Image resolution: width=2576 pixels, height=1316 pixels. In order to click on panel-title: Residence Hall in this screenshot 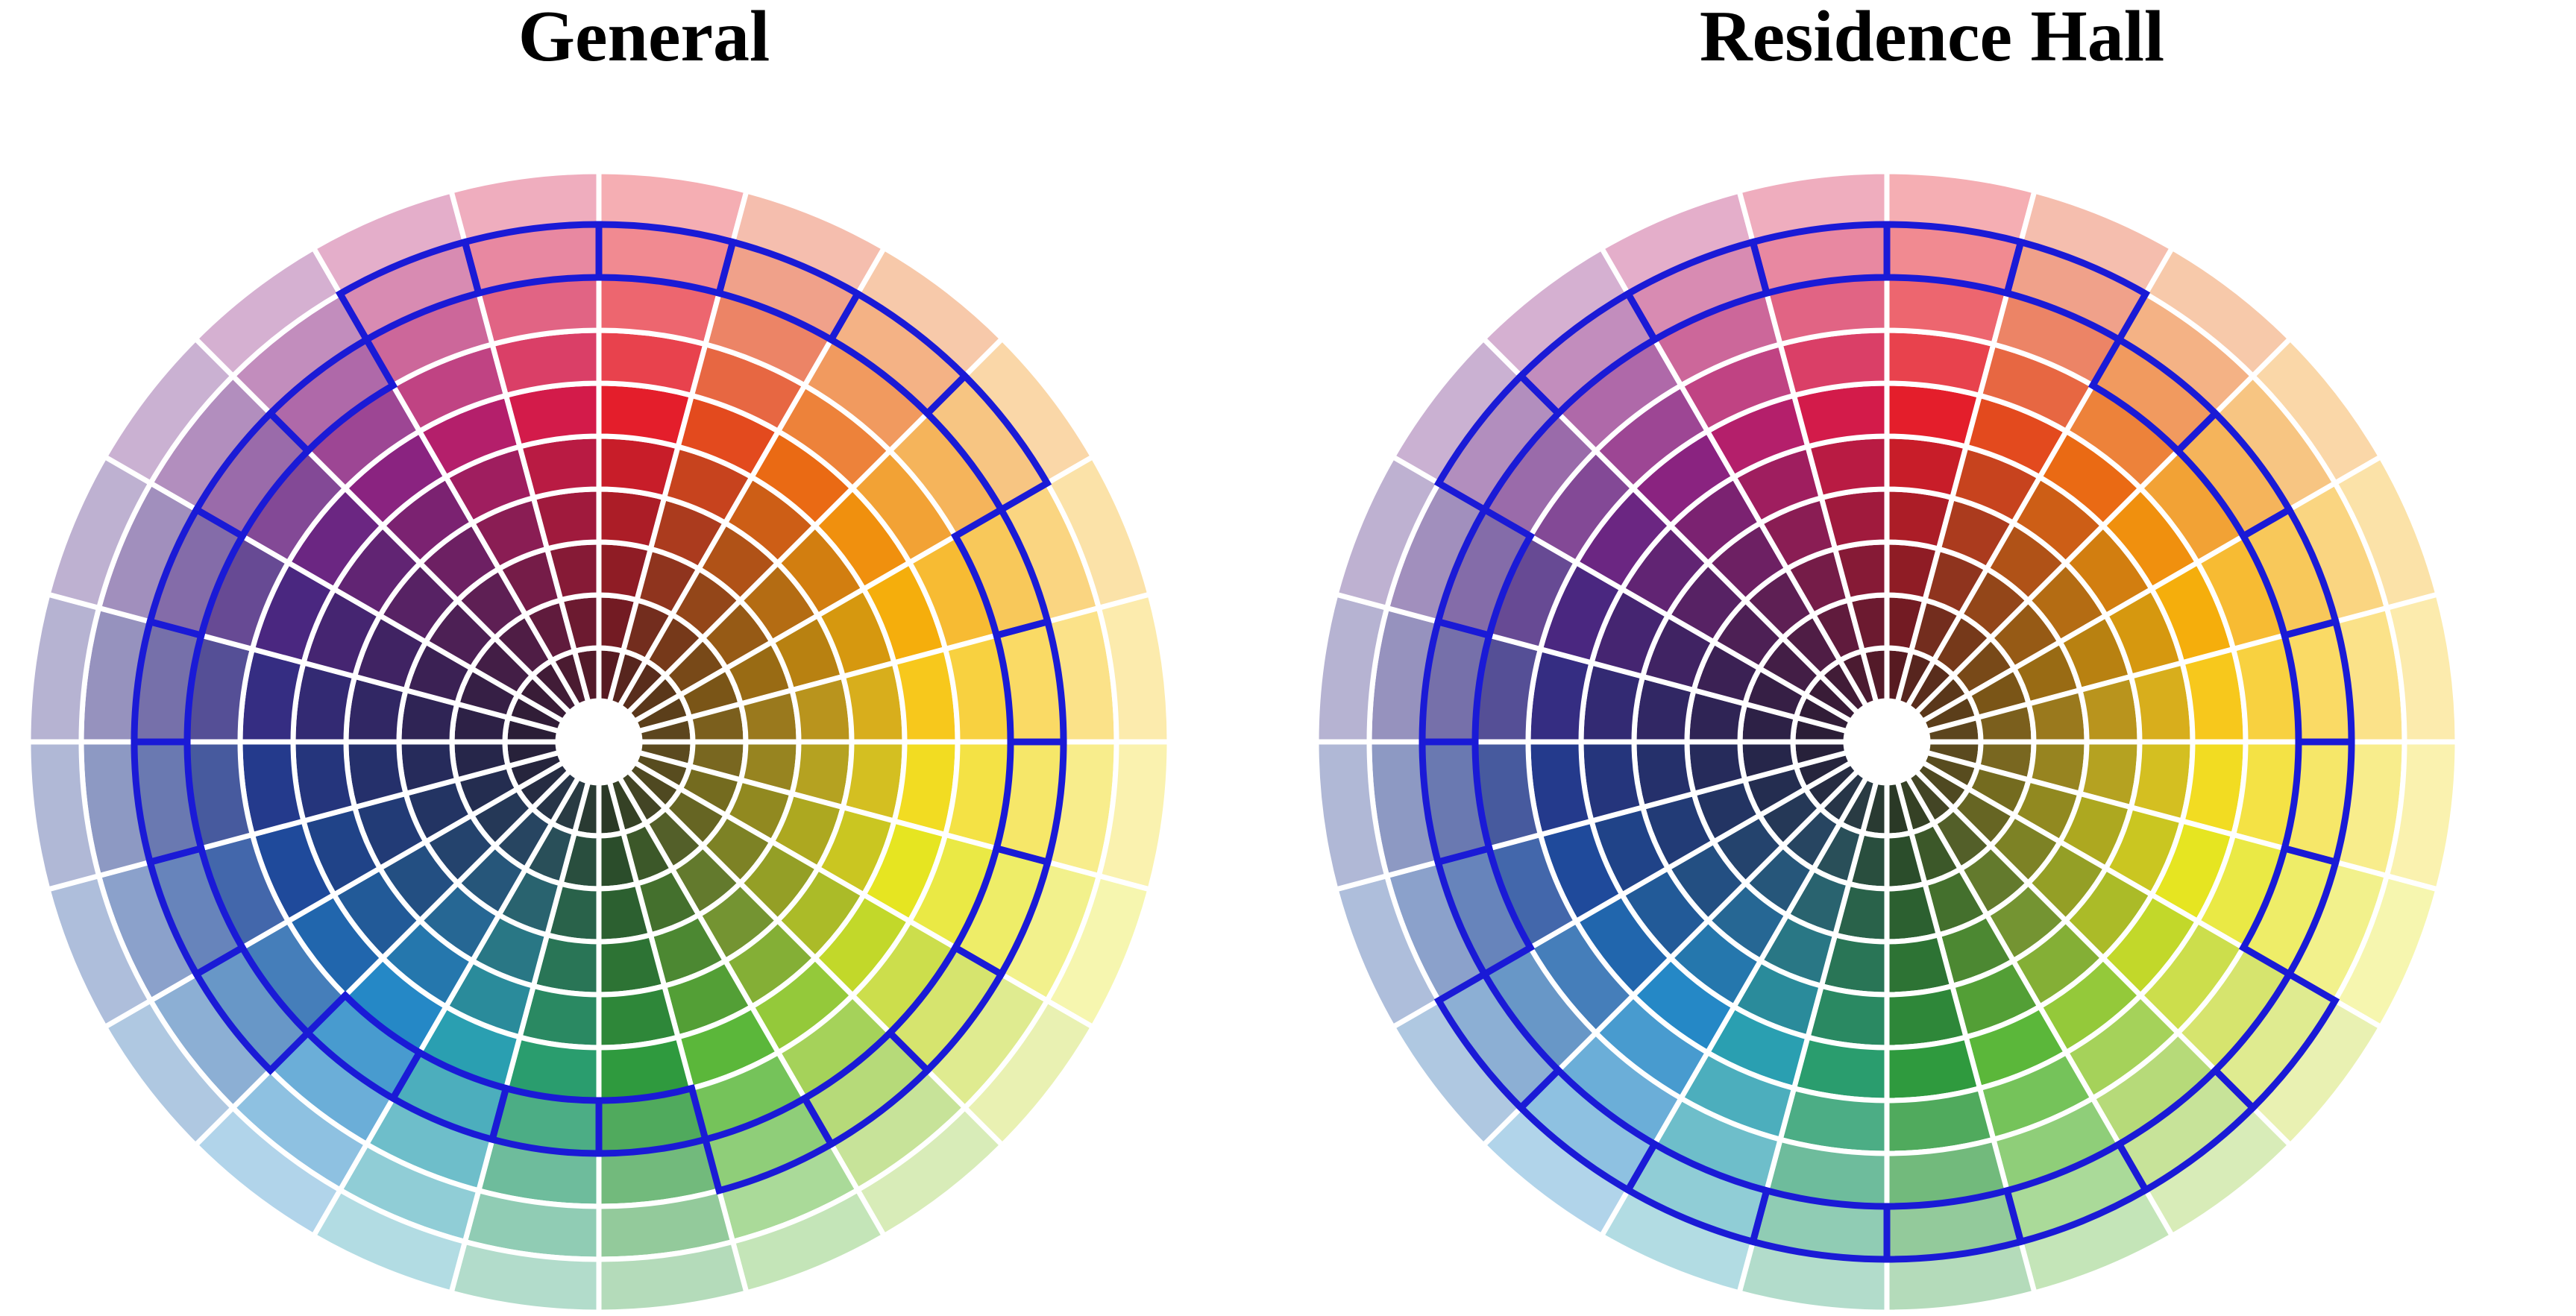, I will do `click(1932, 38)`.